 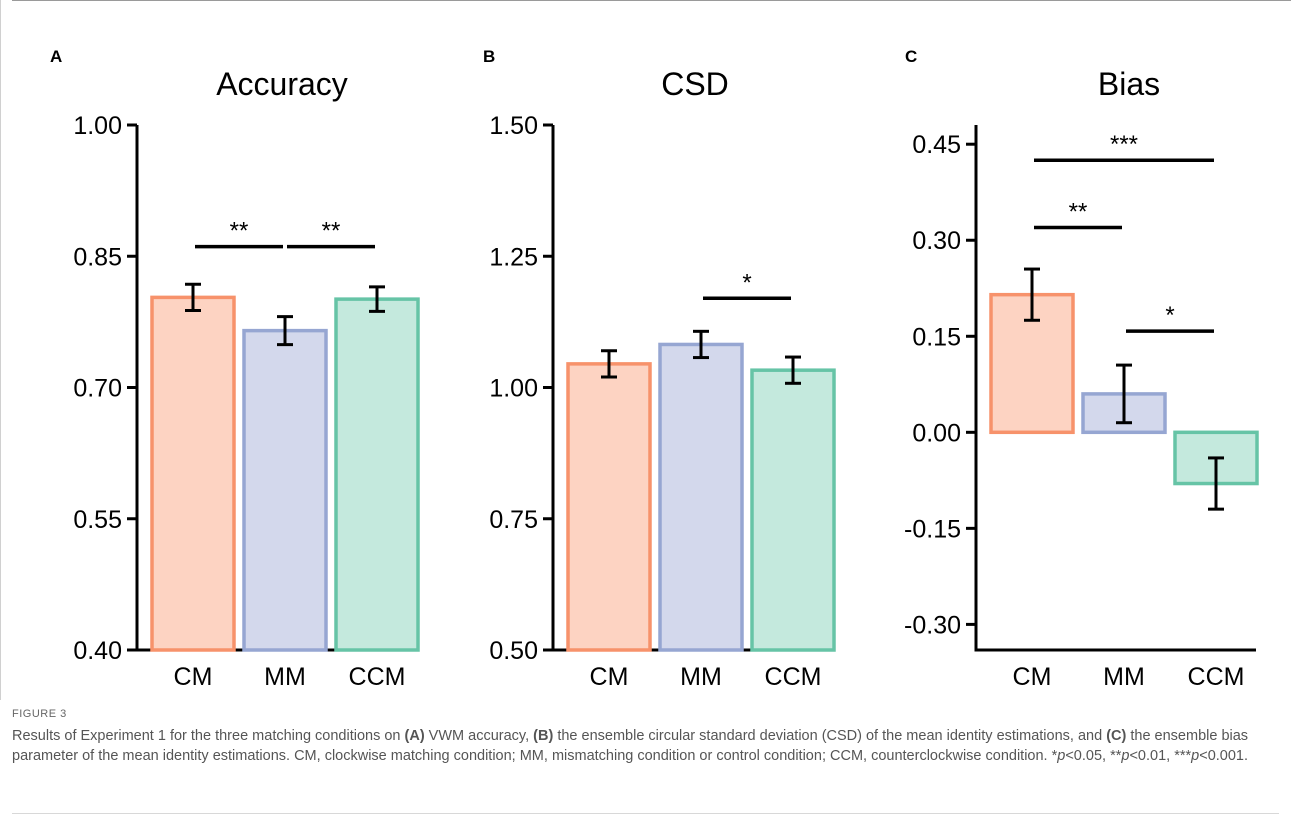 I want to click on bottom-border, so click(x=645, y=813).